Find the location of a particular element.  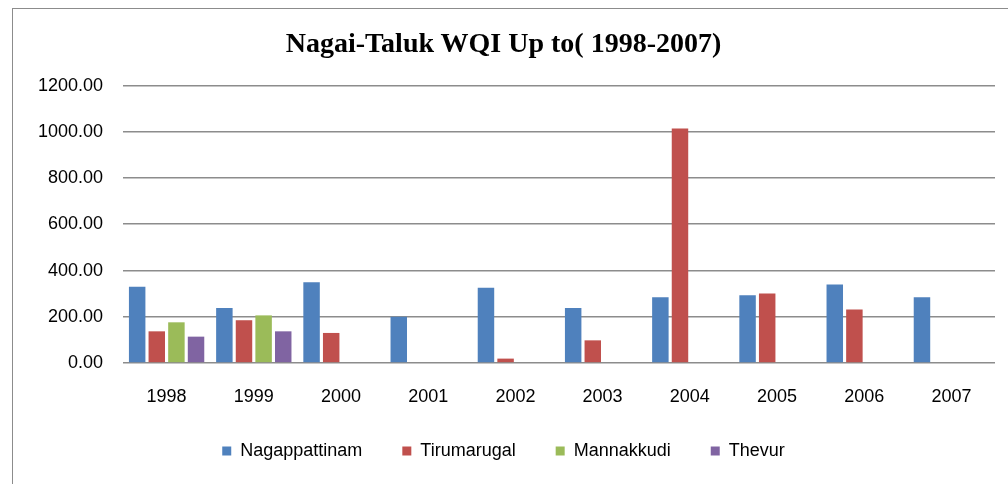

y-tick-label: 1200.00 is located at coordinates (70, 84).